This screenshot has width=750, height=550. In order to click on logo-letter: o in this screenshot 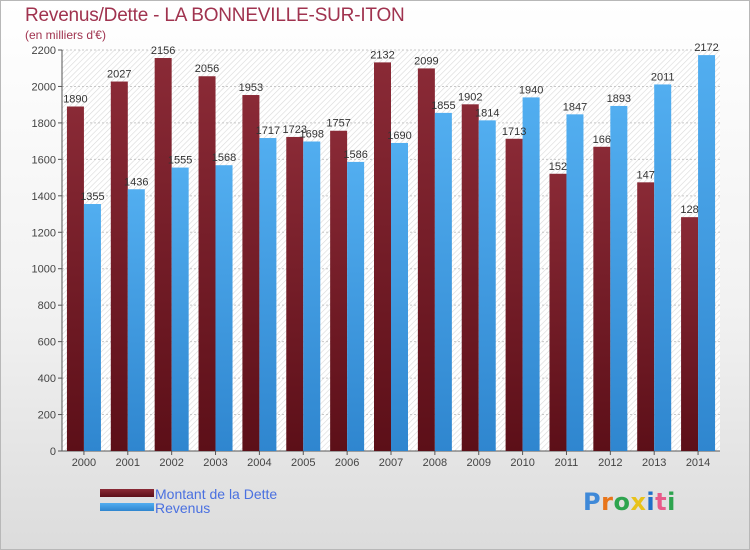, I will do `click(622, 502)`.